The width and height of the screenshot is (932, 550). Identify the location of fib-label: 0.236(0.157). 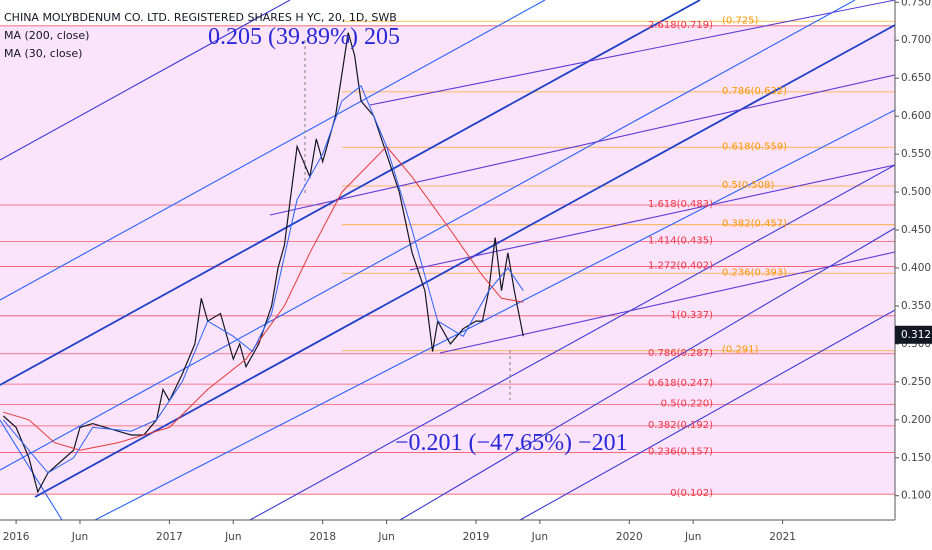
(680, 451).